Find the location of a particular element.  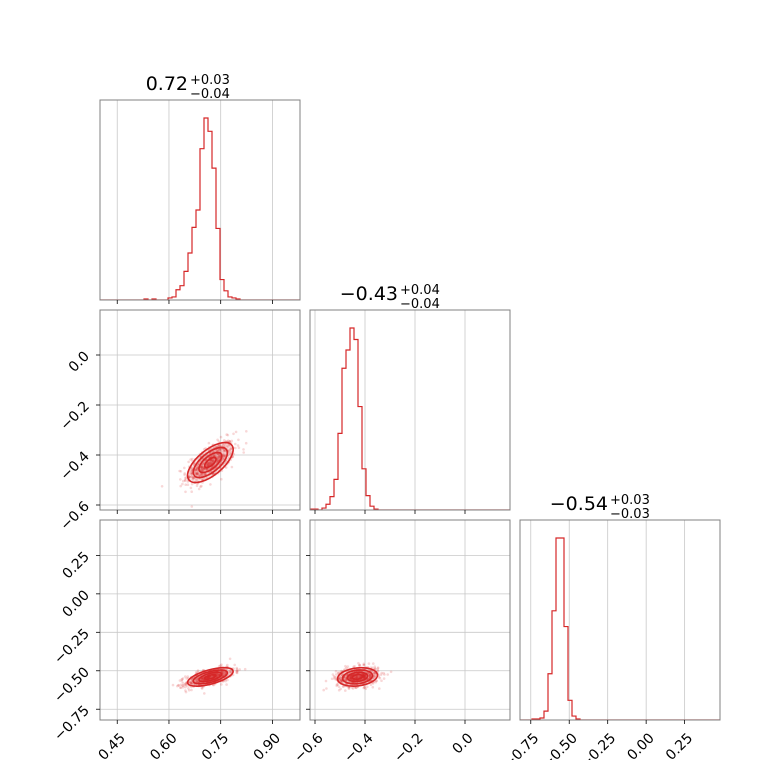

x-tick-label: 0.25 is located at coordinates (679, 745).